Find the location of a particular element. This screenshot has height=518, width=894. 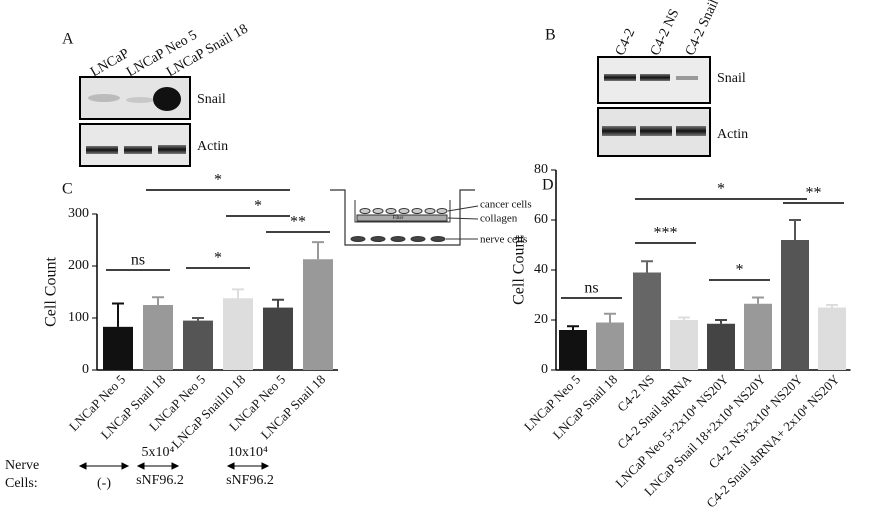

range-arrows is located at coordinates (174, 466).